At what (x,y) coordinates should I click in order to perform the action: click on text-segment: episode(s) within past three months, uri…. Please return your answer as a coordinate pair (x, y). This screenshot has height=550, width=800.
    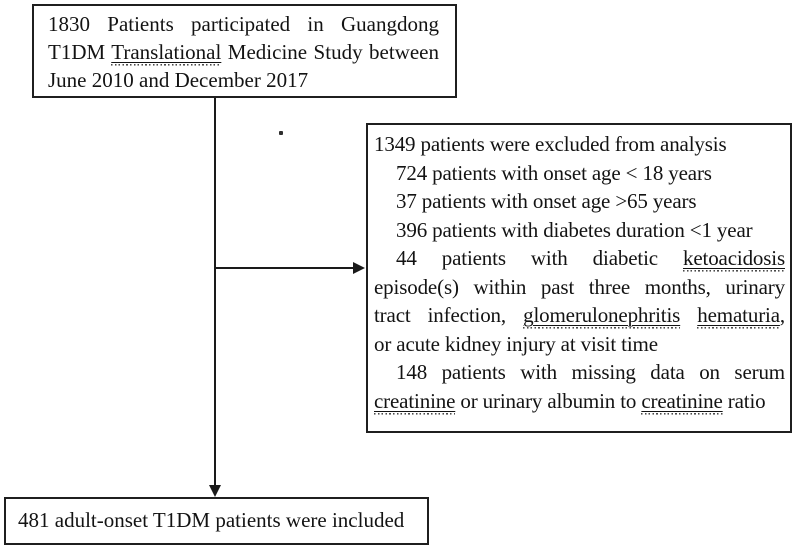
    Looking at the image, I should click on (579, 286).